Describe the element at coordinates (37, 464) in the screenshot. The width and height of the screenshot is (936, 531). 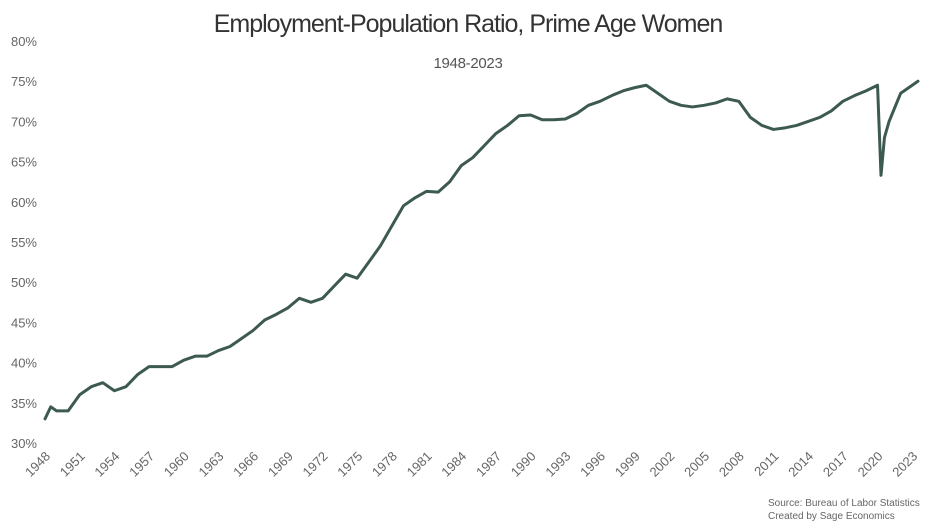
I see `x-tick-label: 1948` at that location.